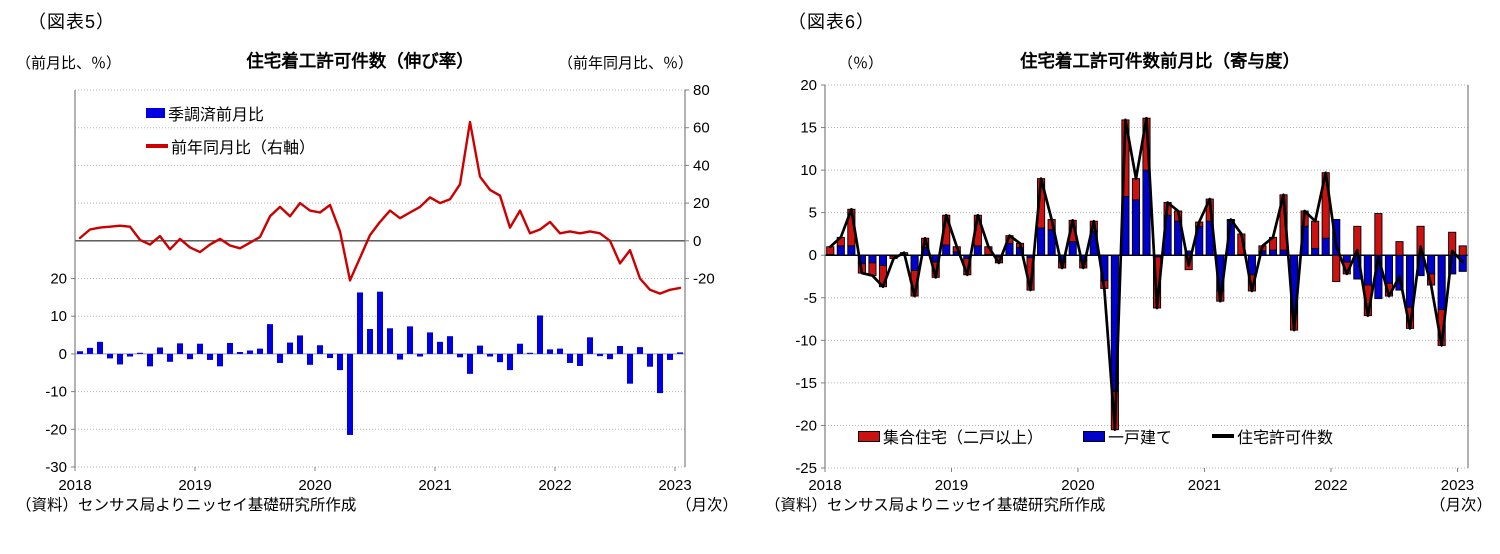 The height and width of the screenshot is (554, 1500). I want to click on chart2-legend: 集合住宅（二戸以上） 一戸建て 住宅許可件数, so click(1095, 436).